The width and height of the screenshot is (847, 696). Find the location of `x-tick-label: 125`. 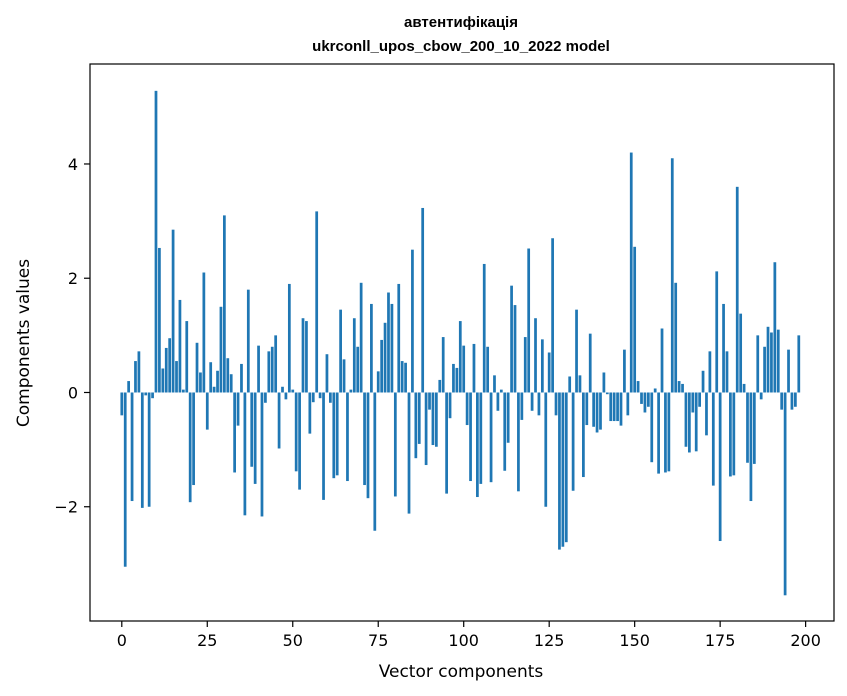

x-tick-label: 125 is located at coordinates (549, 640).